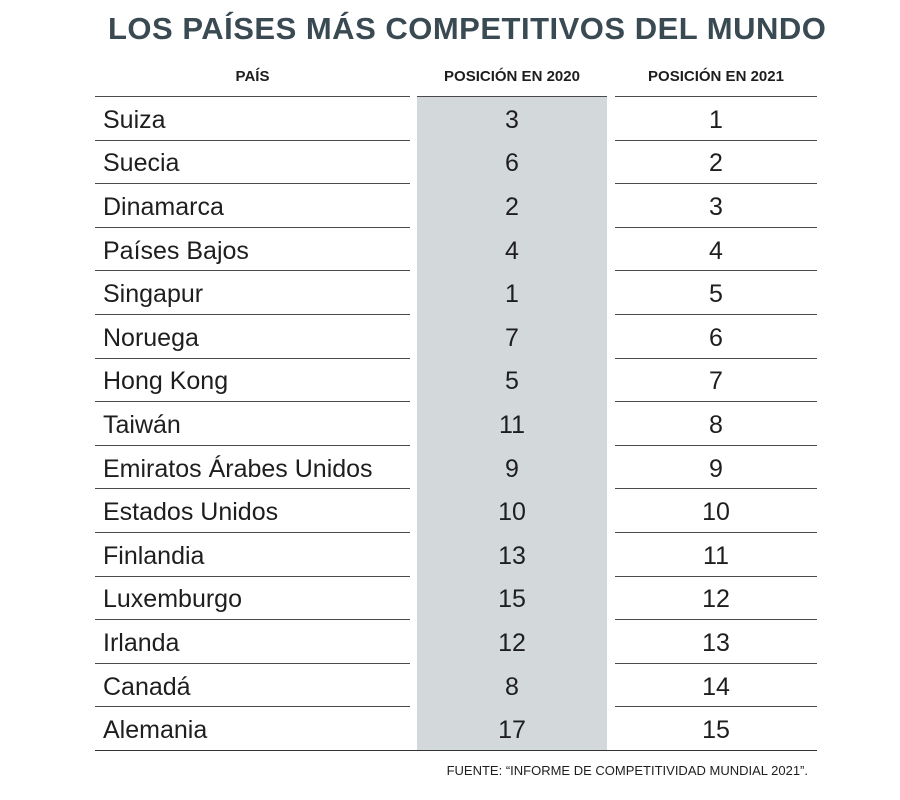 This screenshot has height=800, width=900. I want to click on cell-position-2020: 17, so click(512, 730).